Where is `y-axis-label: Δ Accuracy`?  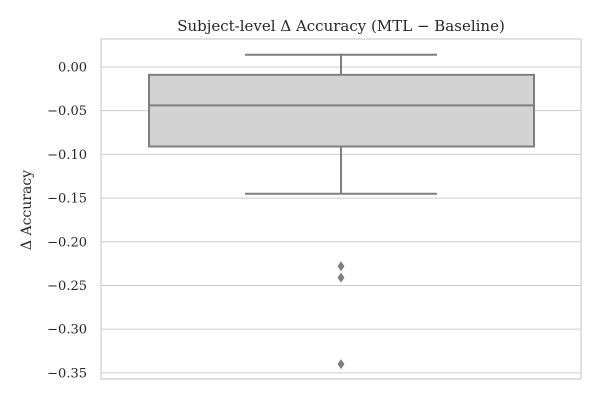 y-axis-label: Δ Accuracy is located at coordinates (27, 210).